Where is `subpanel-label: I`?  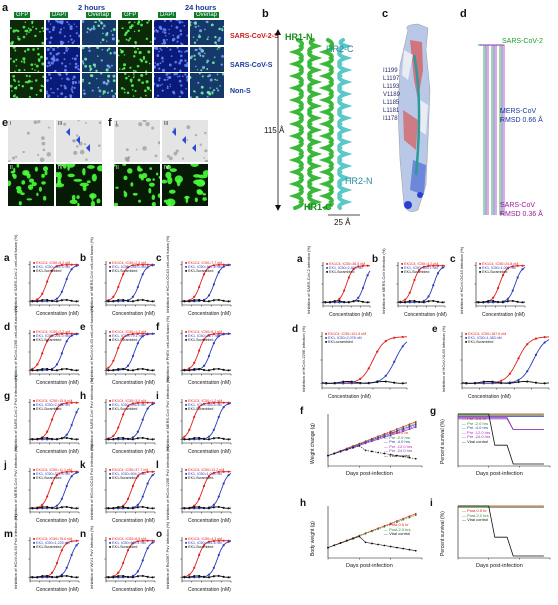 subpanel-label: I is located at coordinates (117, 124).